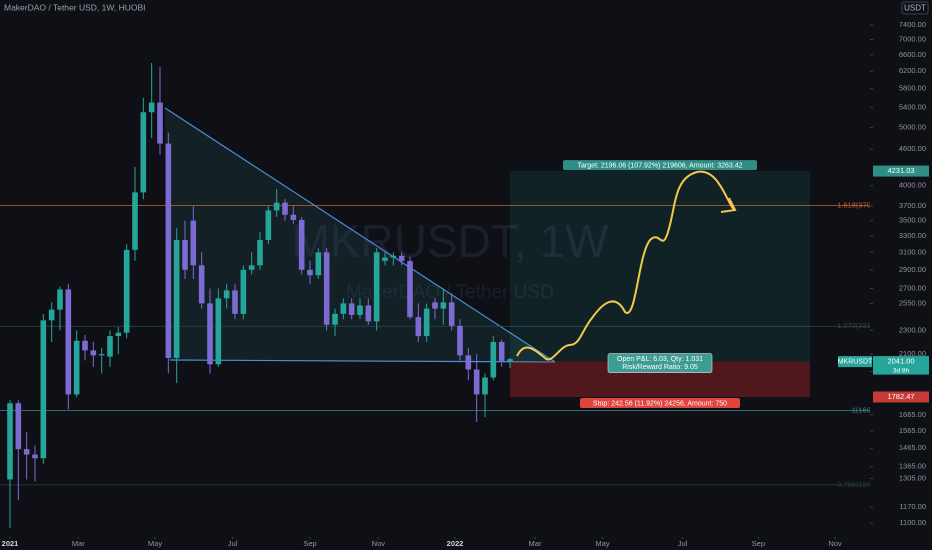  I want to click on y-tick-label: 3700.00, so click(912, 205).